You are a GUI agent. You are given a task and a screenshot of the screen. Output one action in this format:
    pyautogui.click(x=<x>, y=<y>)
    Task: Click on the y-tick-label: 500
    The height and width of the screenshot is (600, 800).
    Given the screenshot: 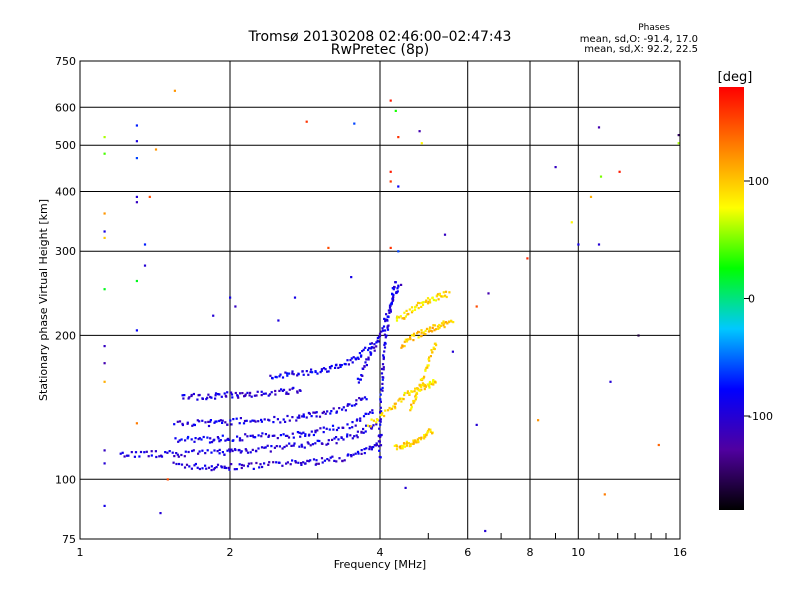 What is the action you would take?
    pyautogui.click(x=65, y=145)
    